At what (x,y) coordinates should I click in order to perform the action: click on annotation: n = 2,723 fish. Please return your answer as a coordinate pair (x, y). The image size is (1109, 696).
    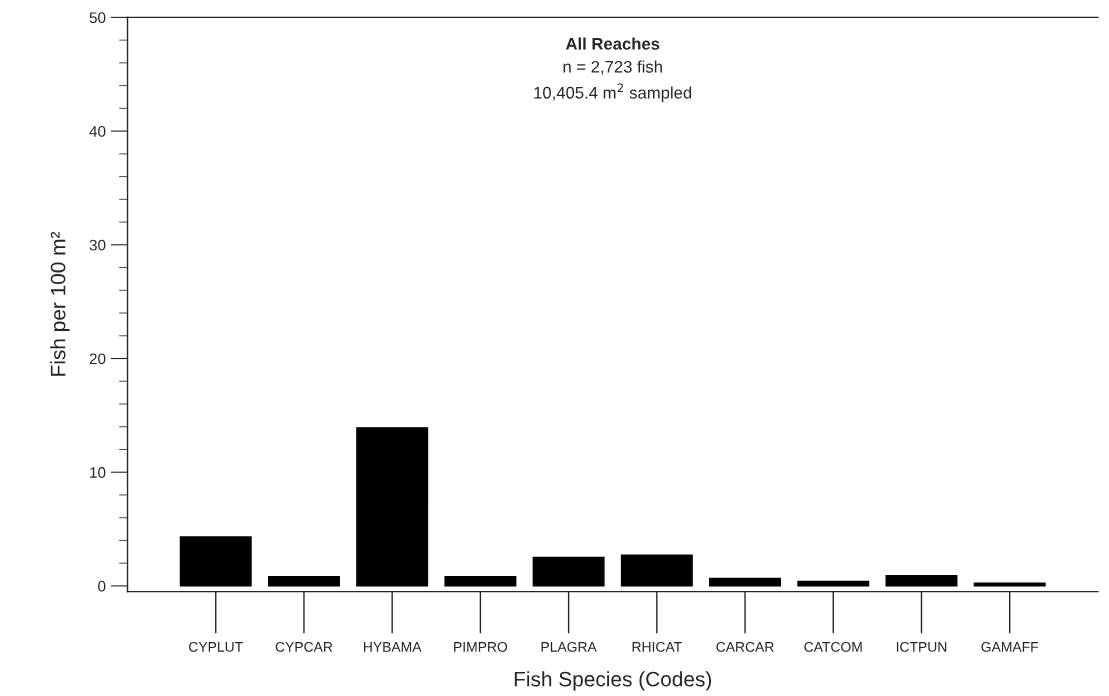
    Looking at the image, I should click on (612, 67).